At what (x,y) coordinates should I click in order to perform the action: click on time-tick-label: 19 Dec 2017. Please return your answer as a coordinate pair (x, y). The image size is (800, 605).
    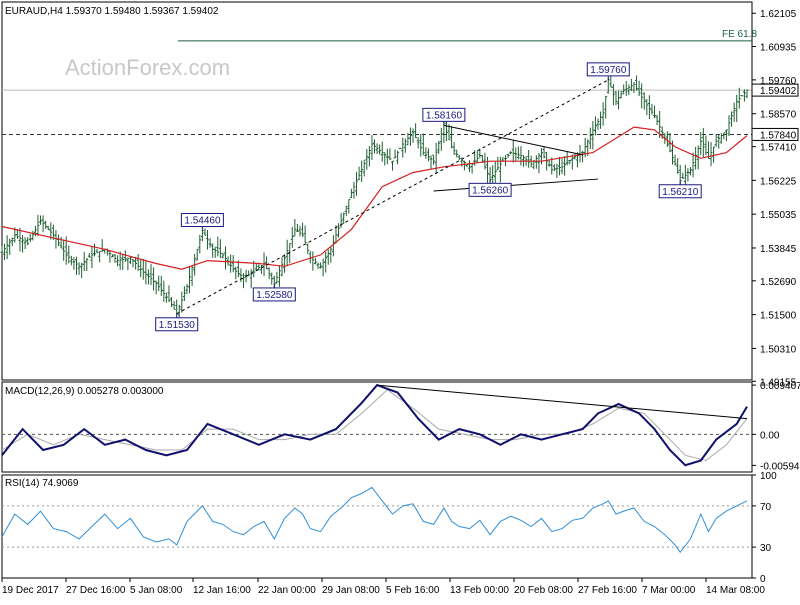
    Looking at the image, I should click on (30, 590).